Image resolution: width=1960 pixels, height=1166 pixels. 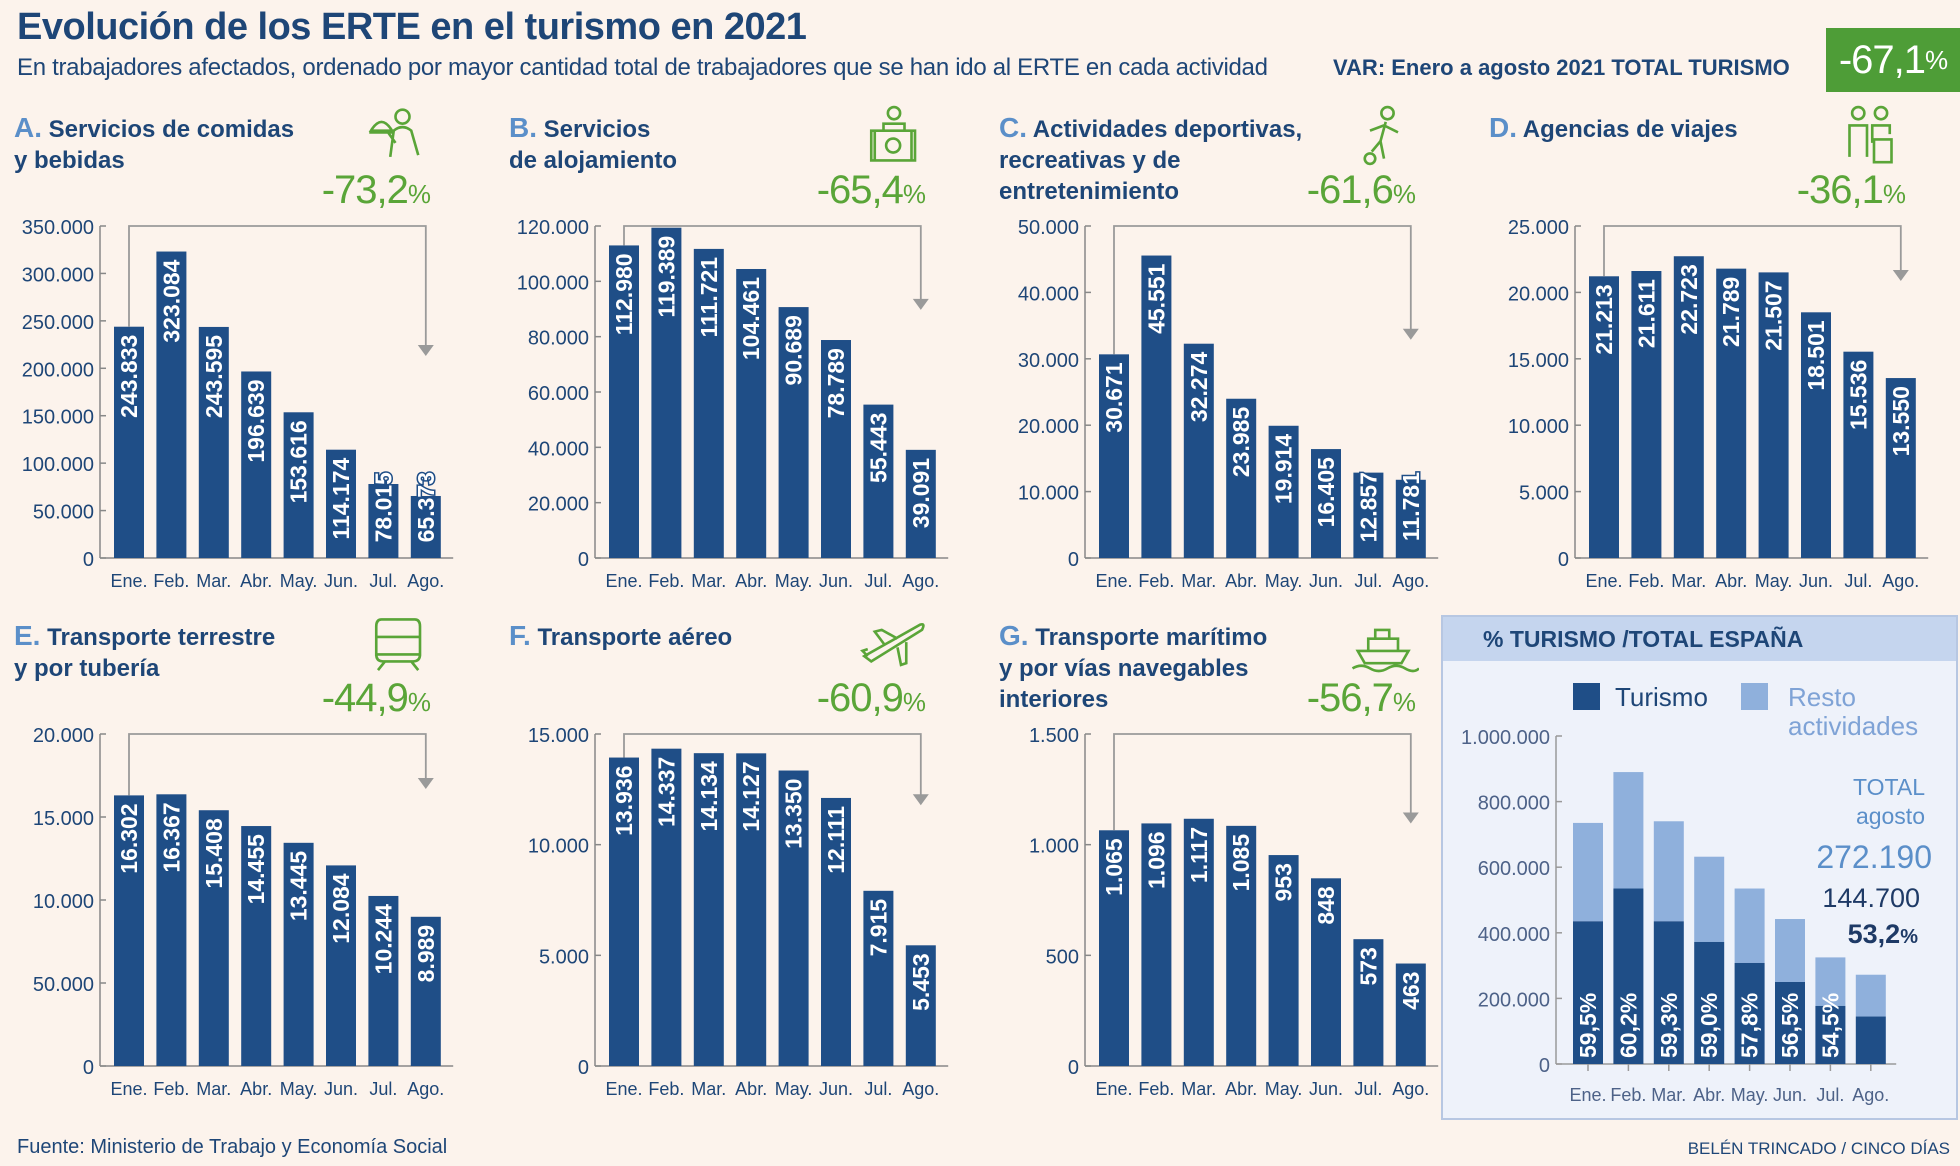 I want to click on panel-title-line: de alojamiento, so click(x=593, y=160).